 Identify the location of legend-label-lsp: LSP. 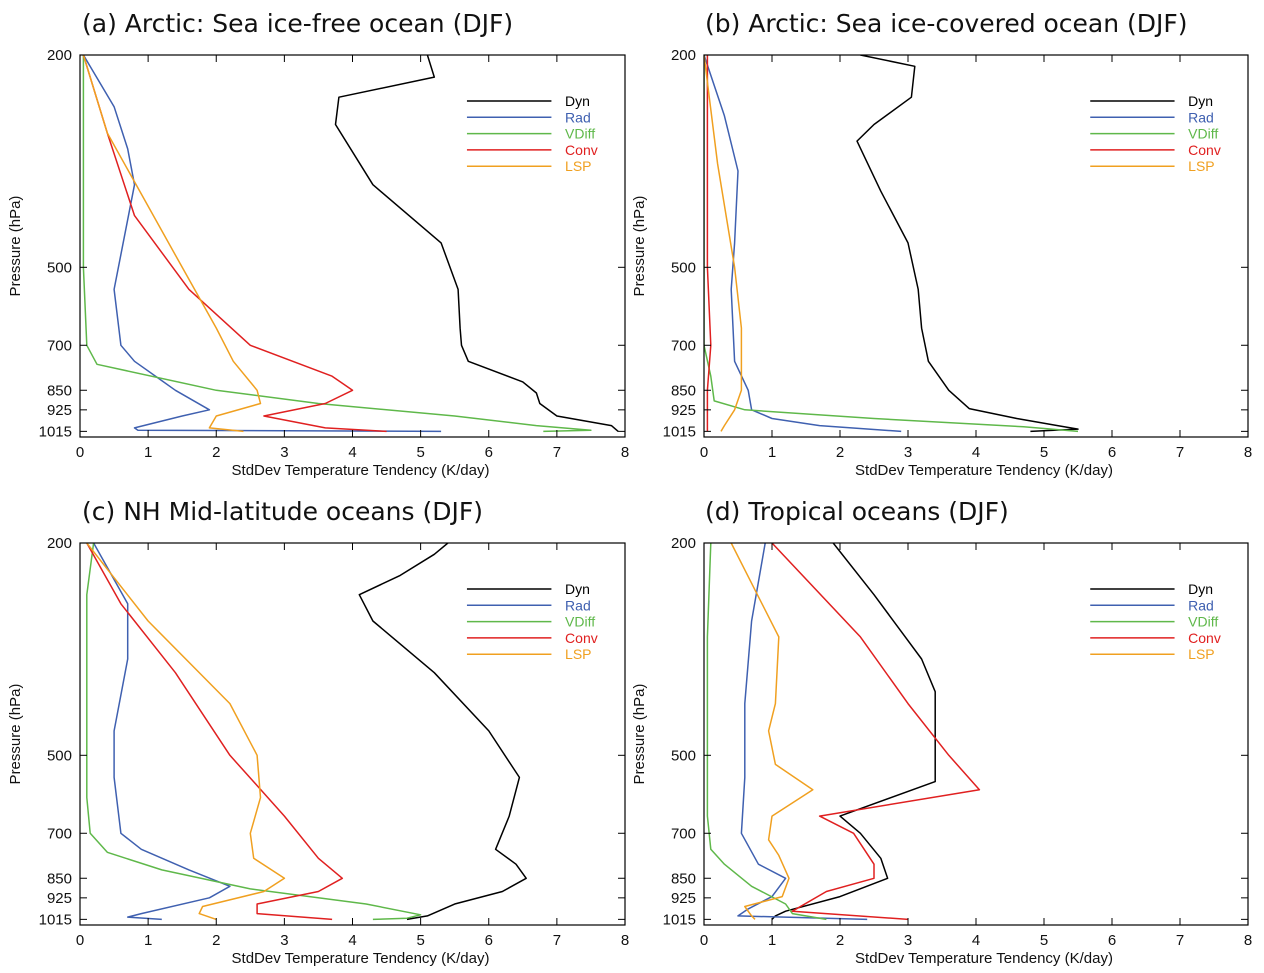
(1201, 166).